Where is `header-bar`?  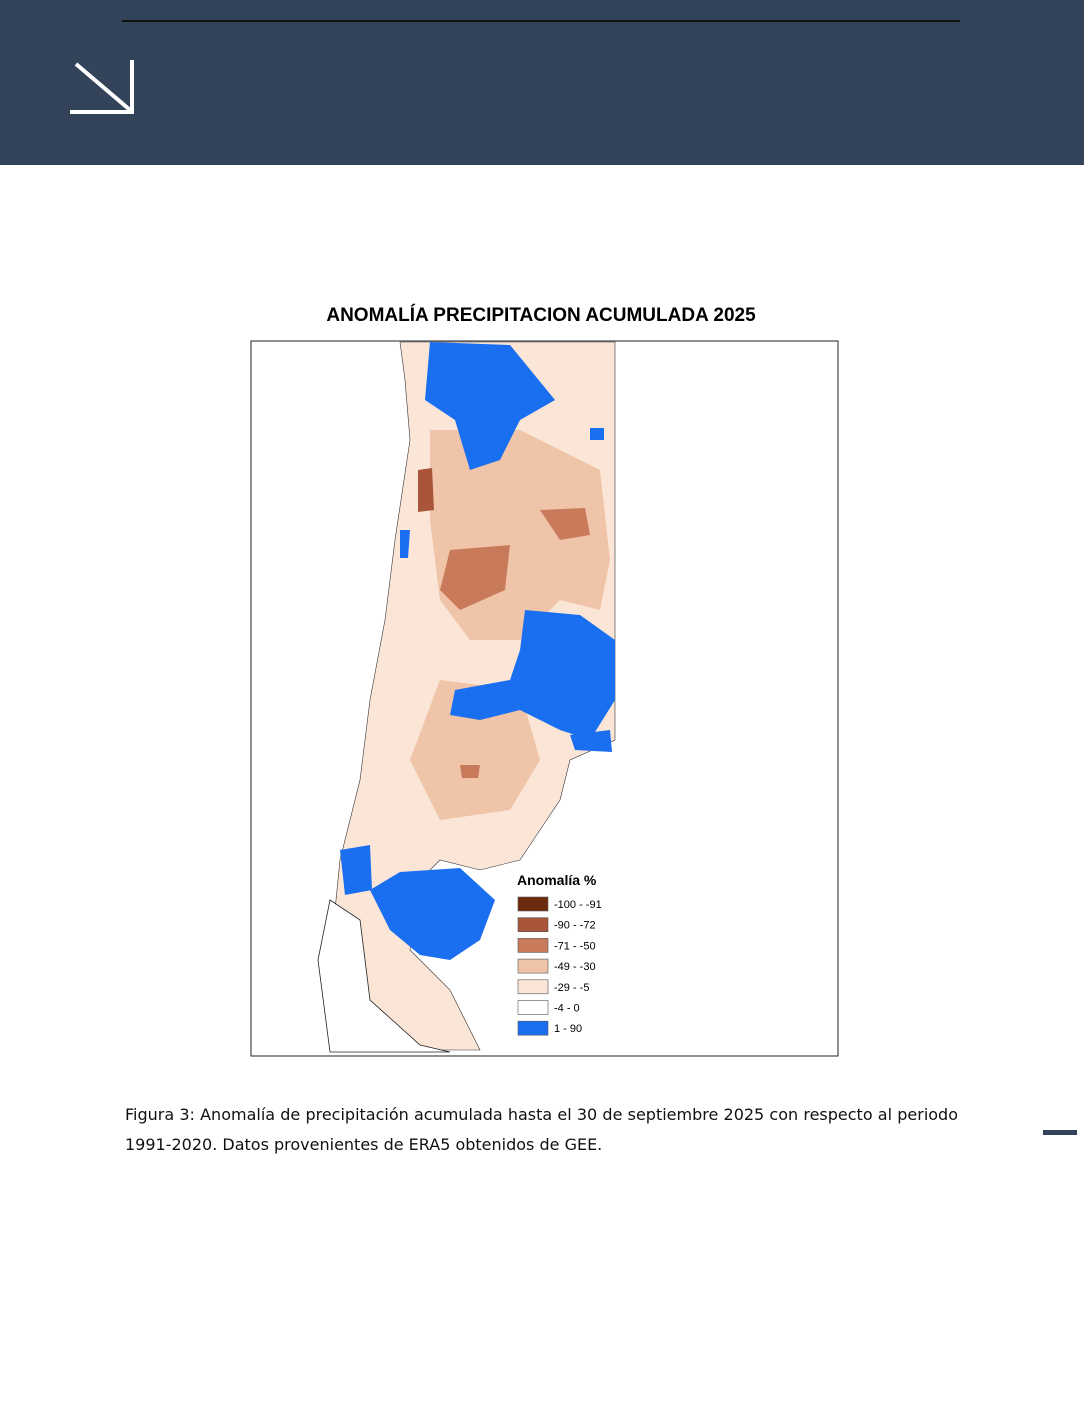
header-bar is located at coordinates (542, 82).